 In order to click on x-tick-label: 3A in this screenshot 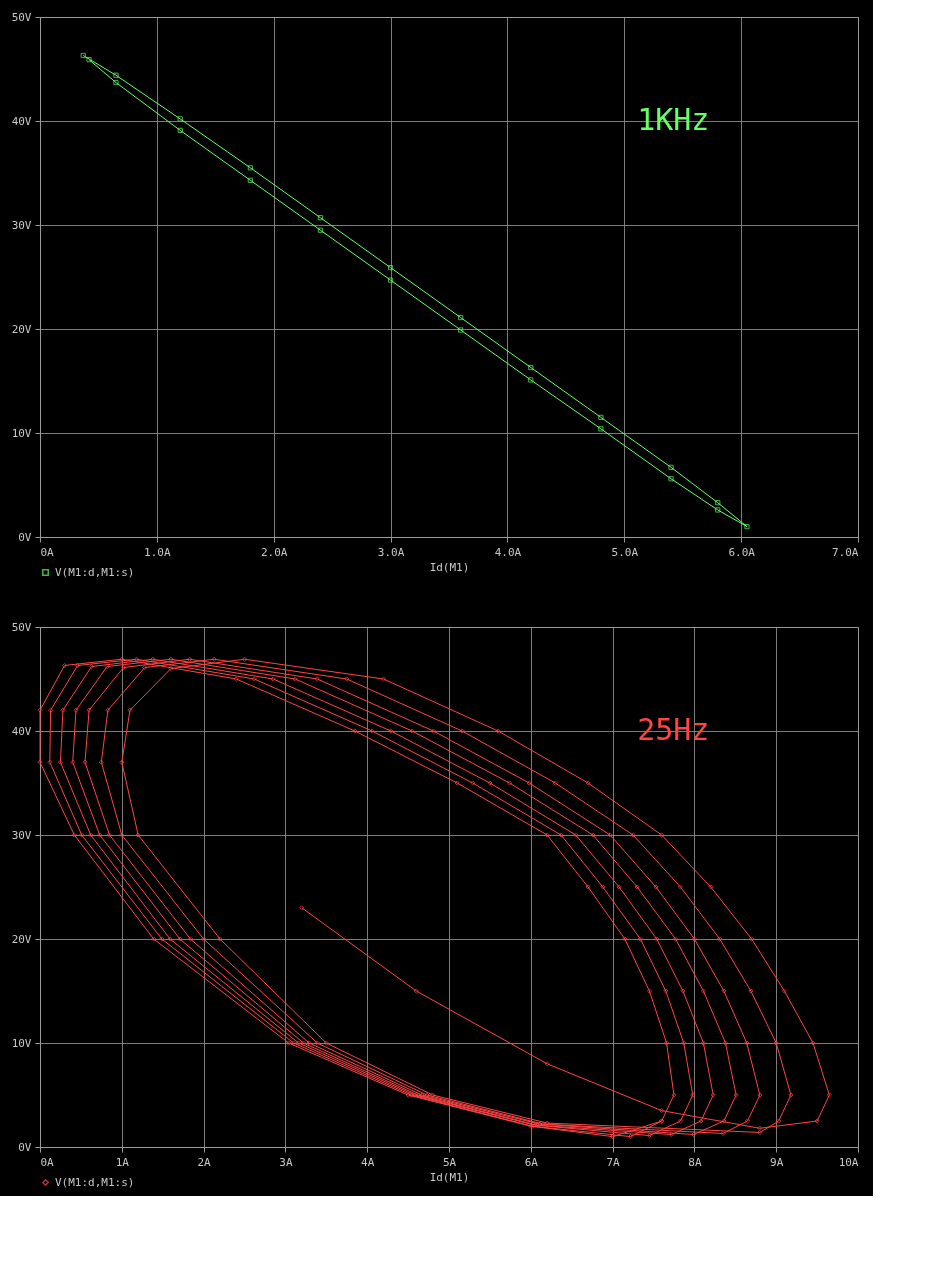, I will do `click(286, 1162)`.